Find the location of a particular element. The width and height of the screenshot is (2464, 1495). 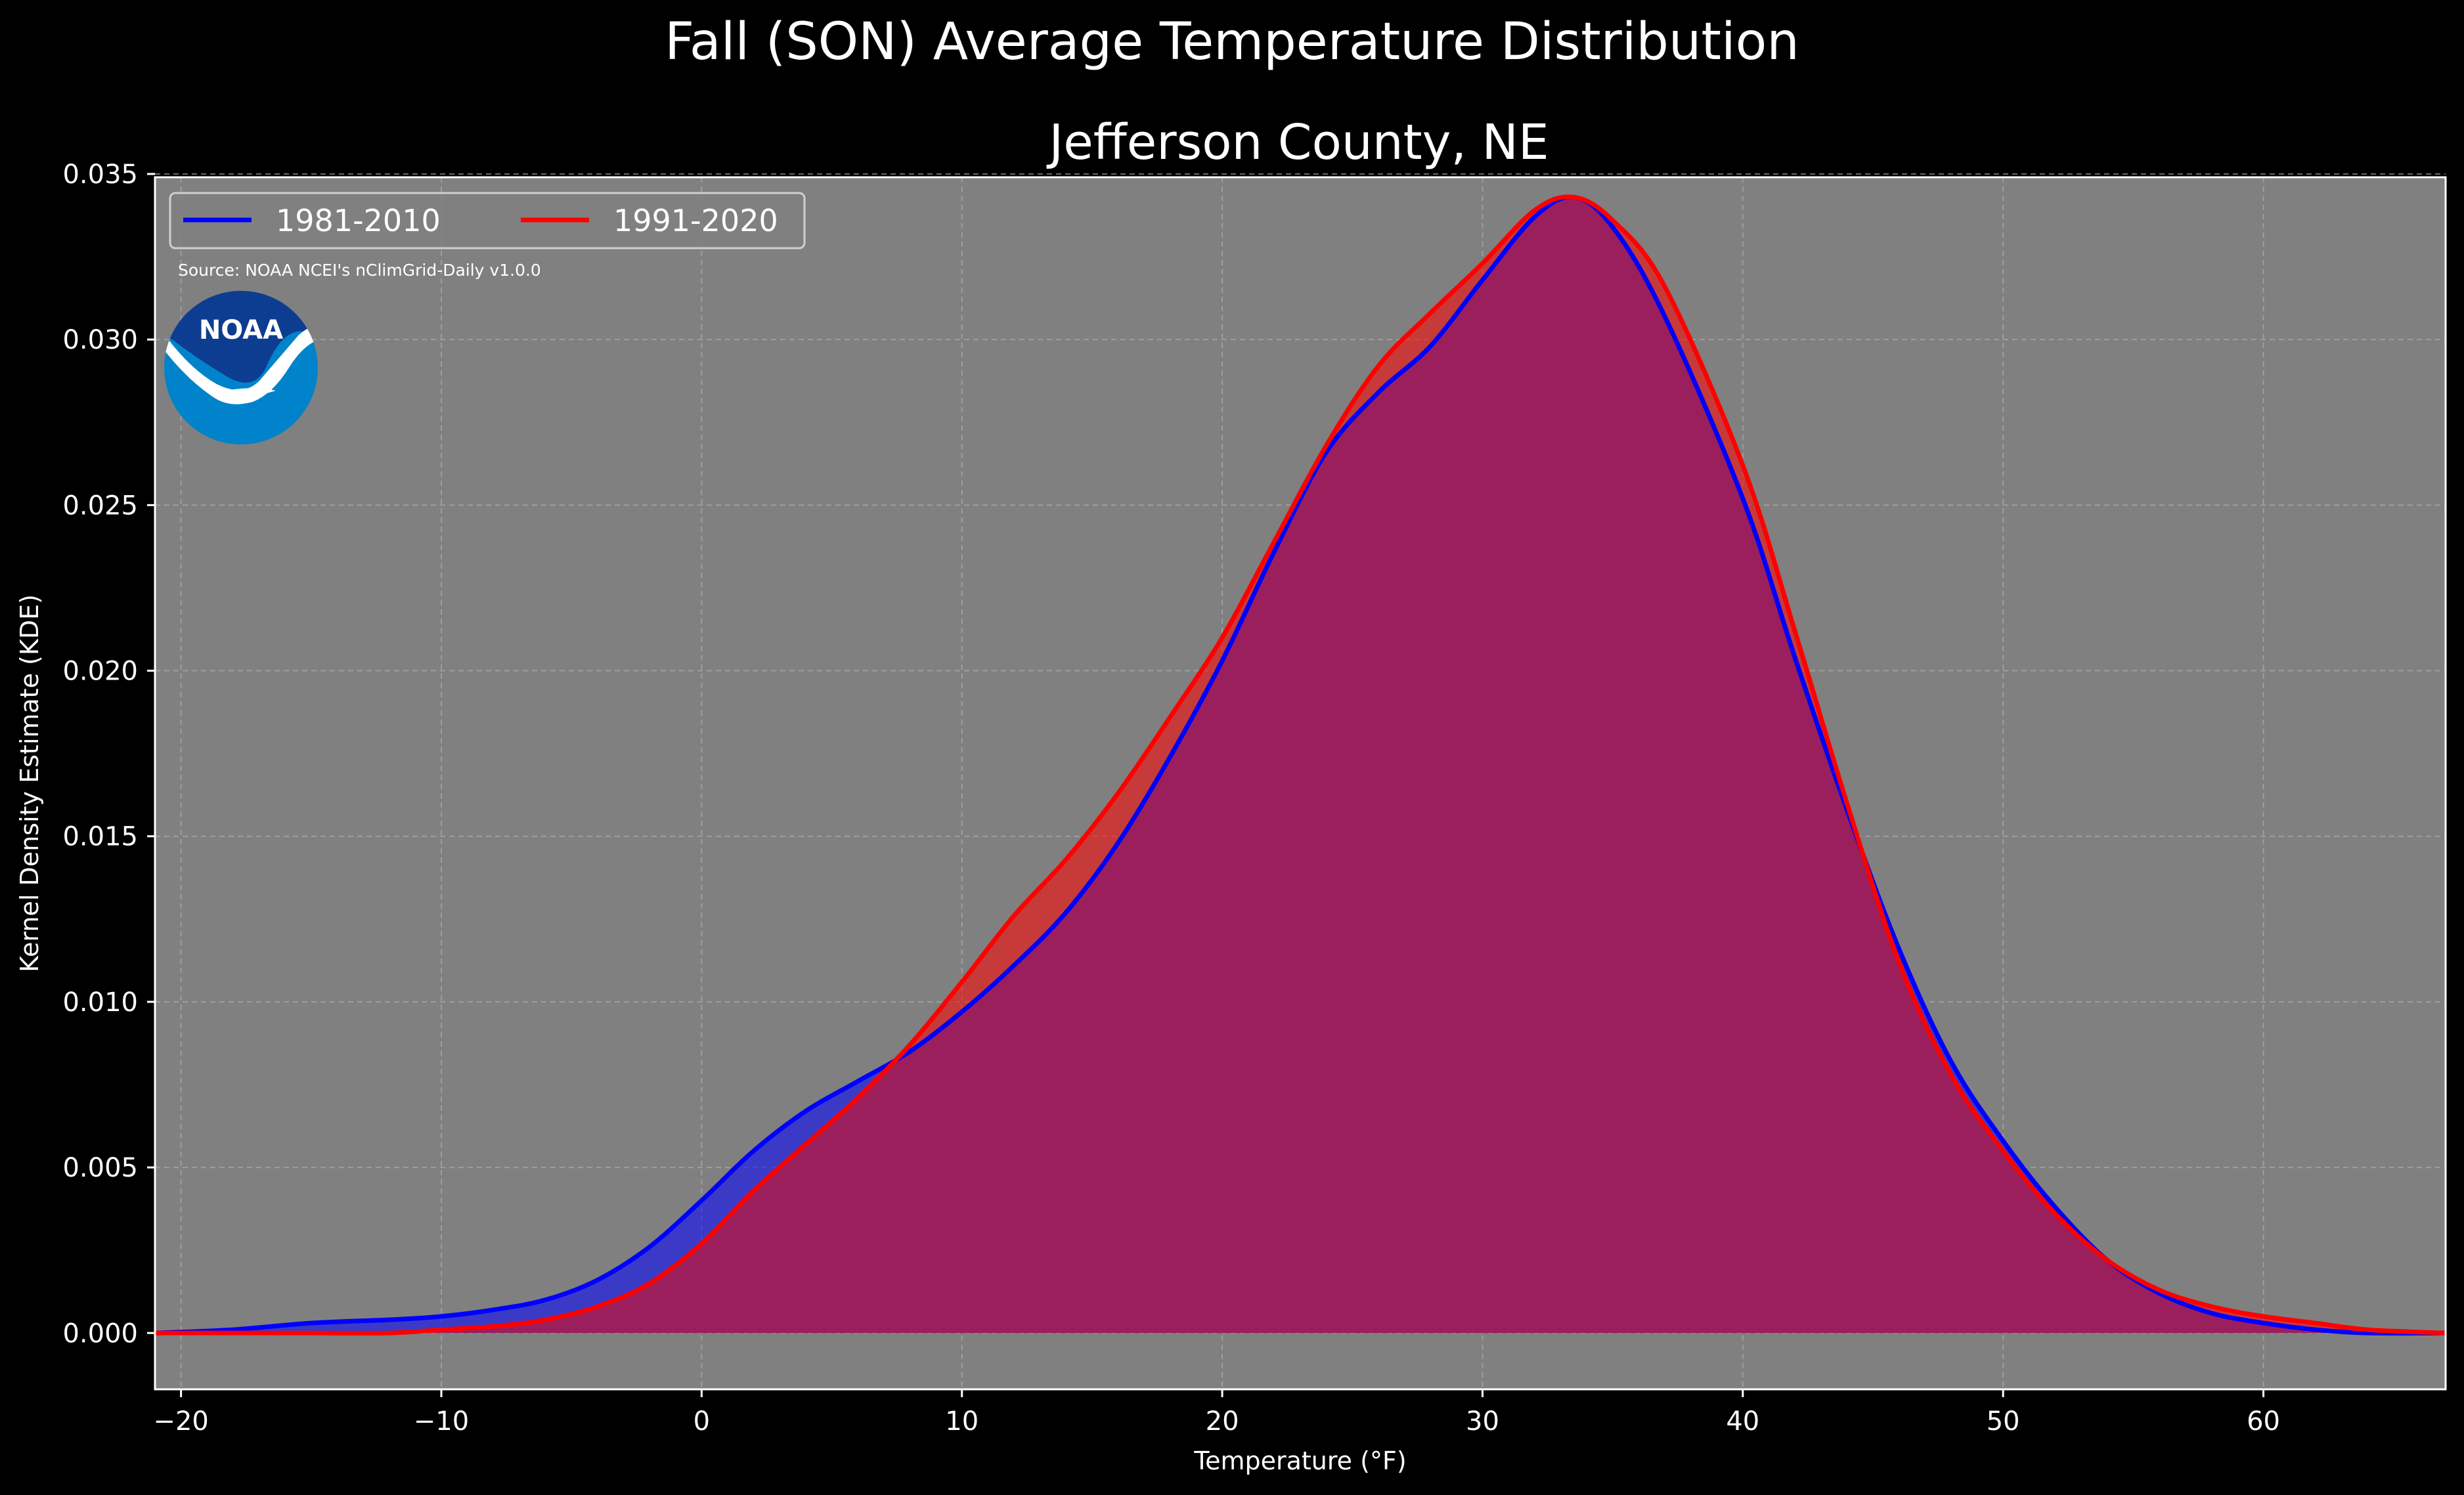

chart-title: Jefferson County, NE is located at coordinates (1297, 142).